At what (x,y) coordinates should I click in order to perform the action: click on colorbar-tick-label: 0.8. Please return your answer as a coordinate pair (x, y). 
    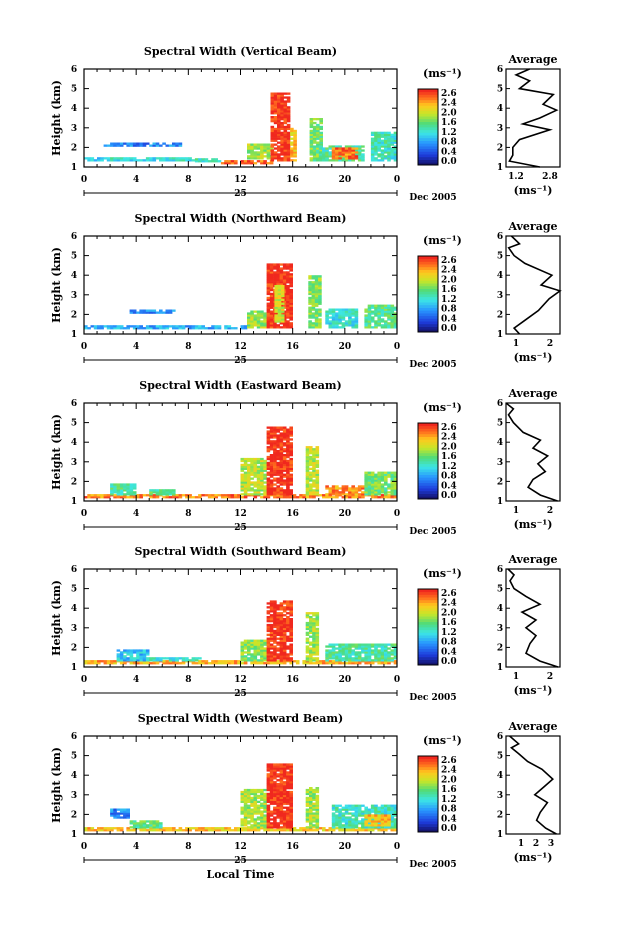
    Looking at the image, I should click on (449, 477).